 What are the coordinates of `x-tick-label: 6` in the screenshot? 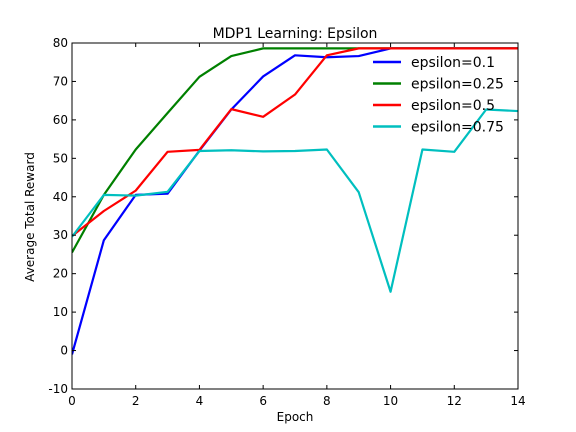 It's located at (263, 401).